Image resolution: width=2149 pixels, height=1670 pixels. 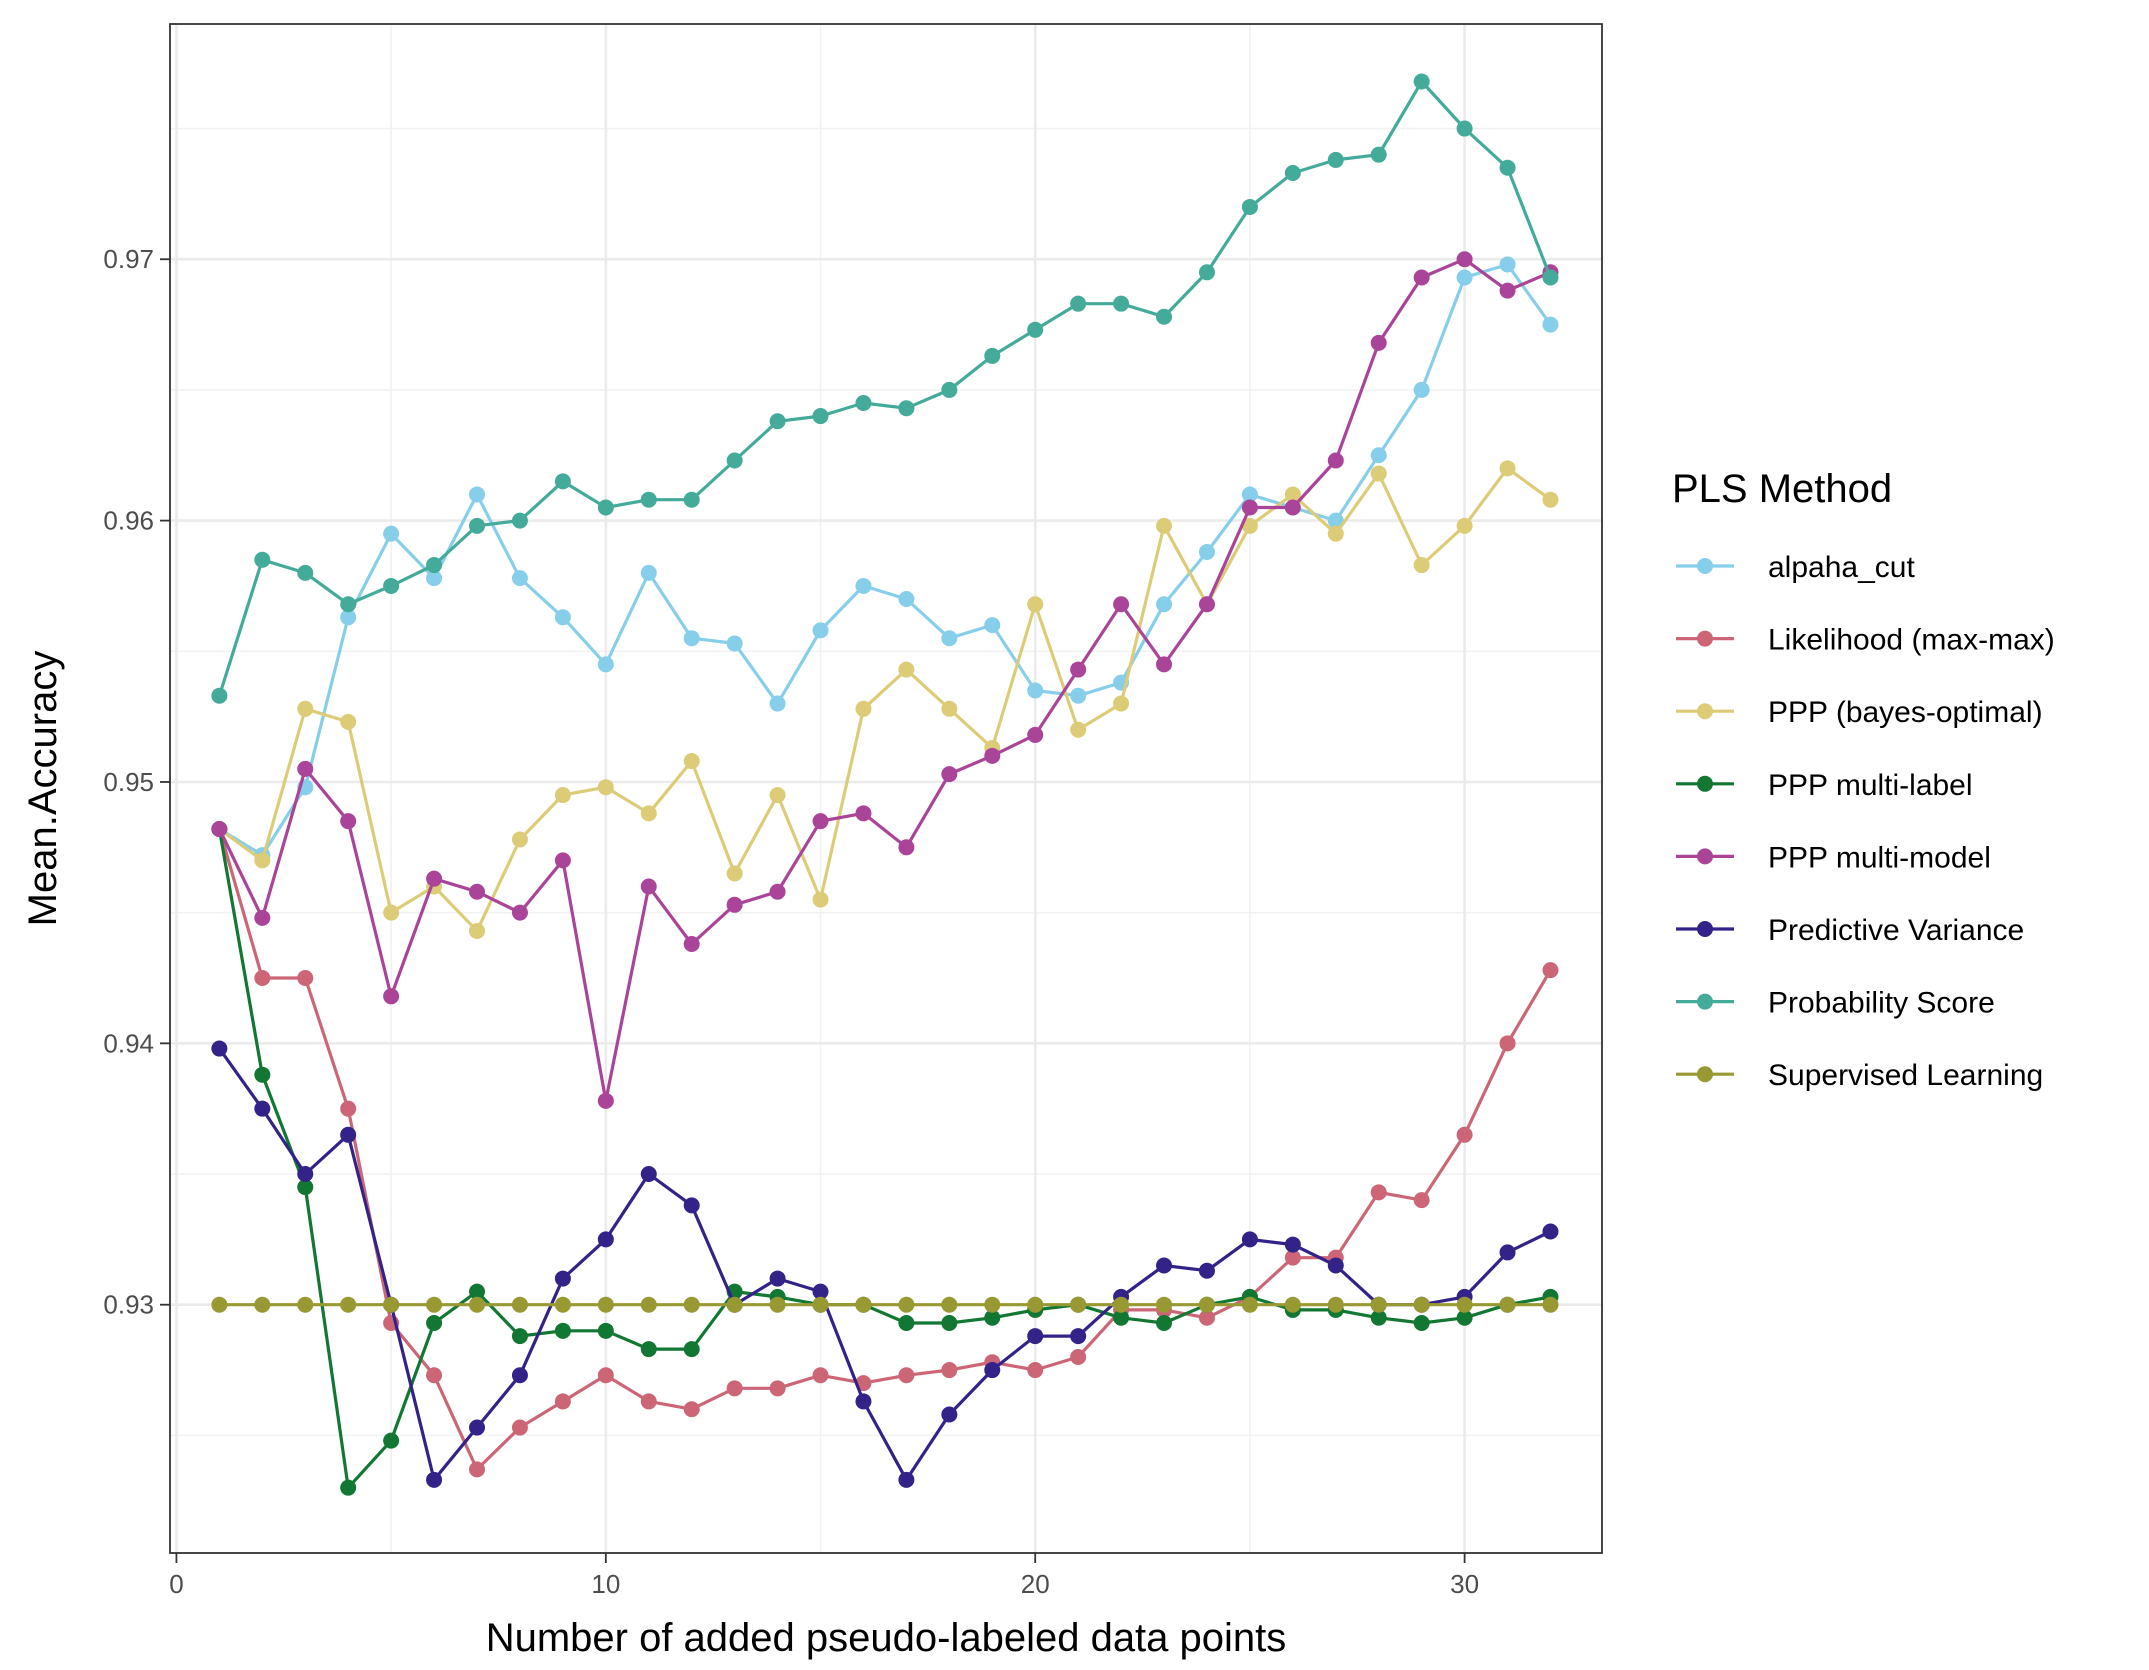 I want to click on legend-item-probability-score: Probability Score, so click(x=1835, y=1003).